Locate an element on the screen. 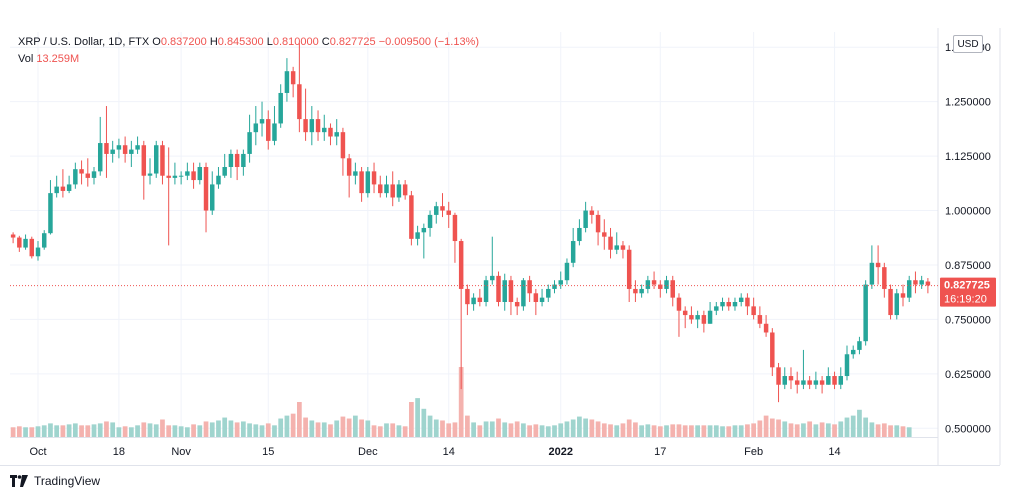  price-badge-countdown: 16:19:20 is located at coordinates (965, 300).